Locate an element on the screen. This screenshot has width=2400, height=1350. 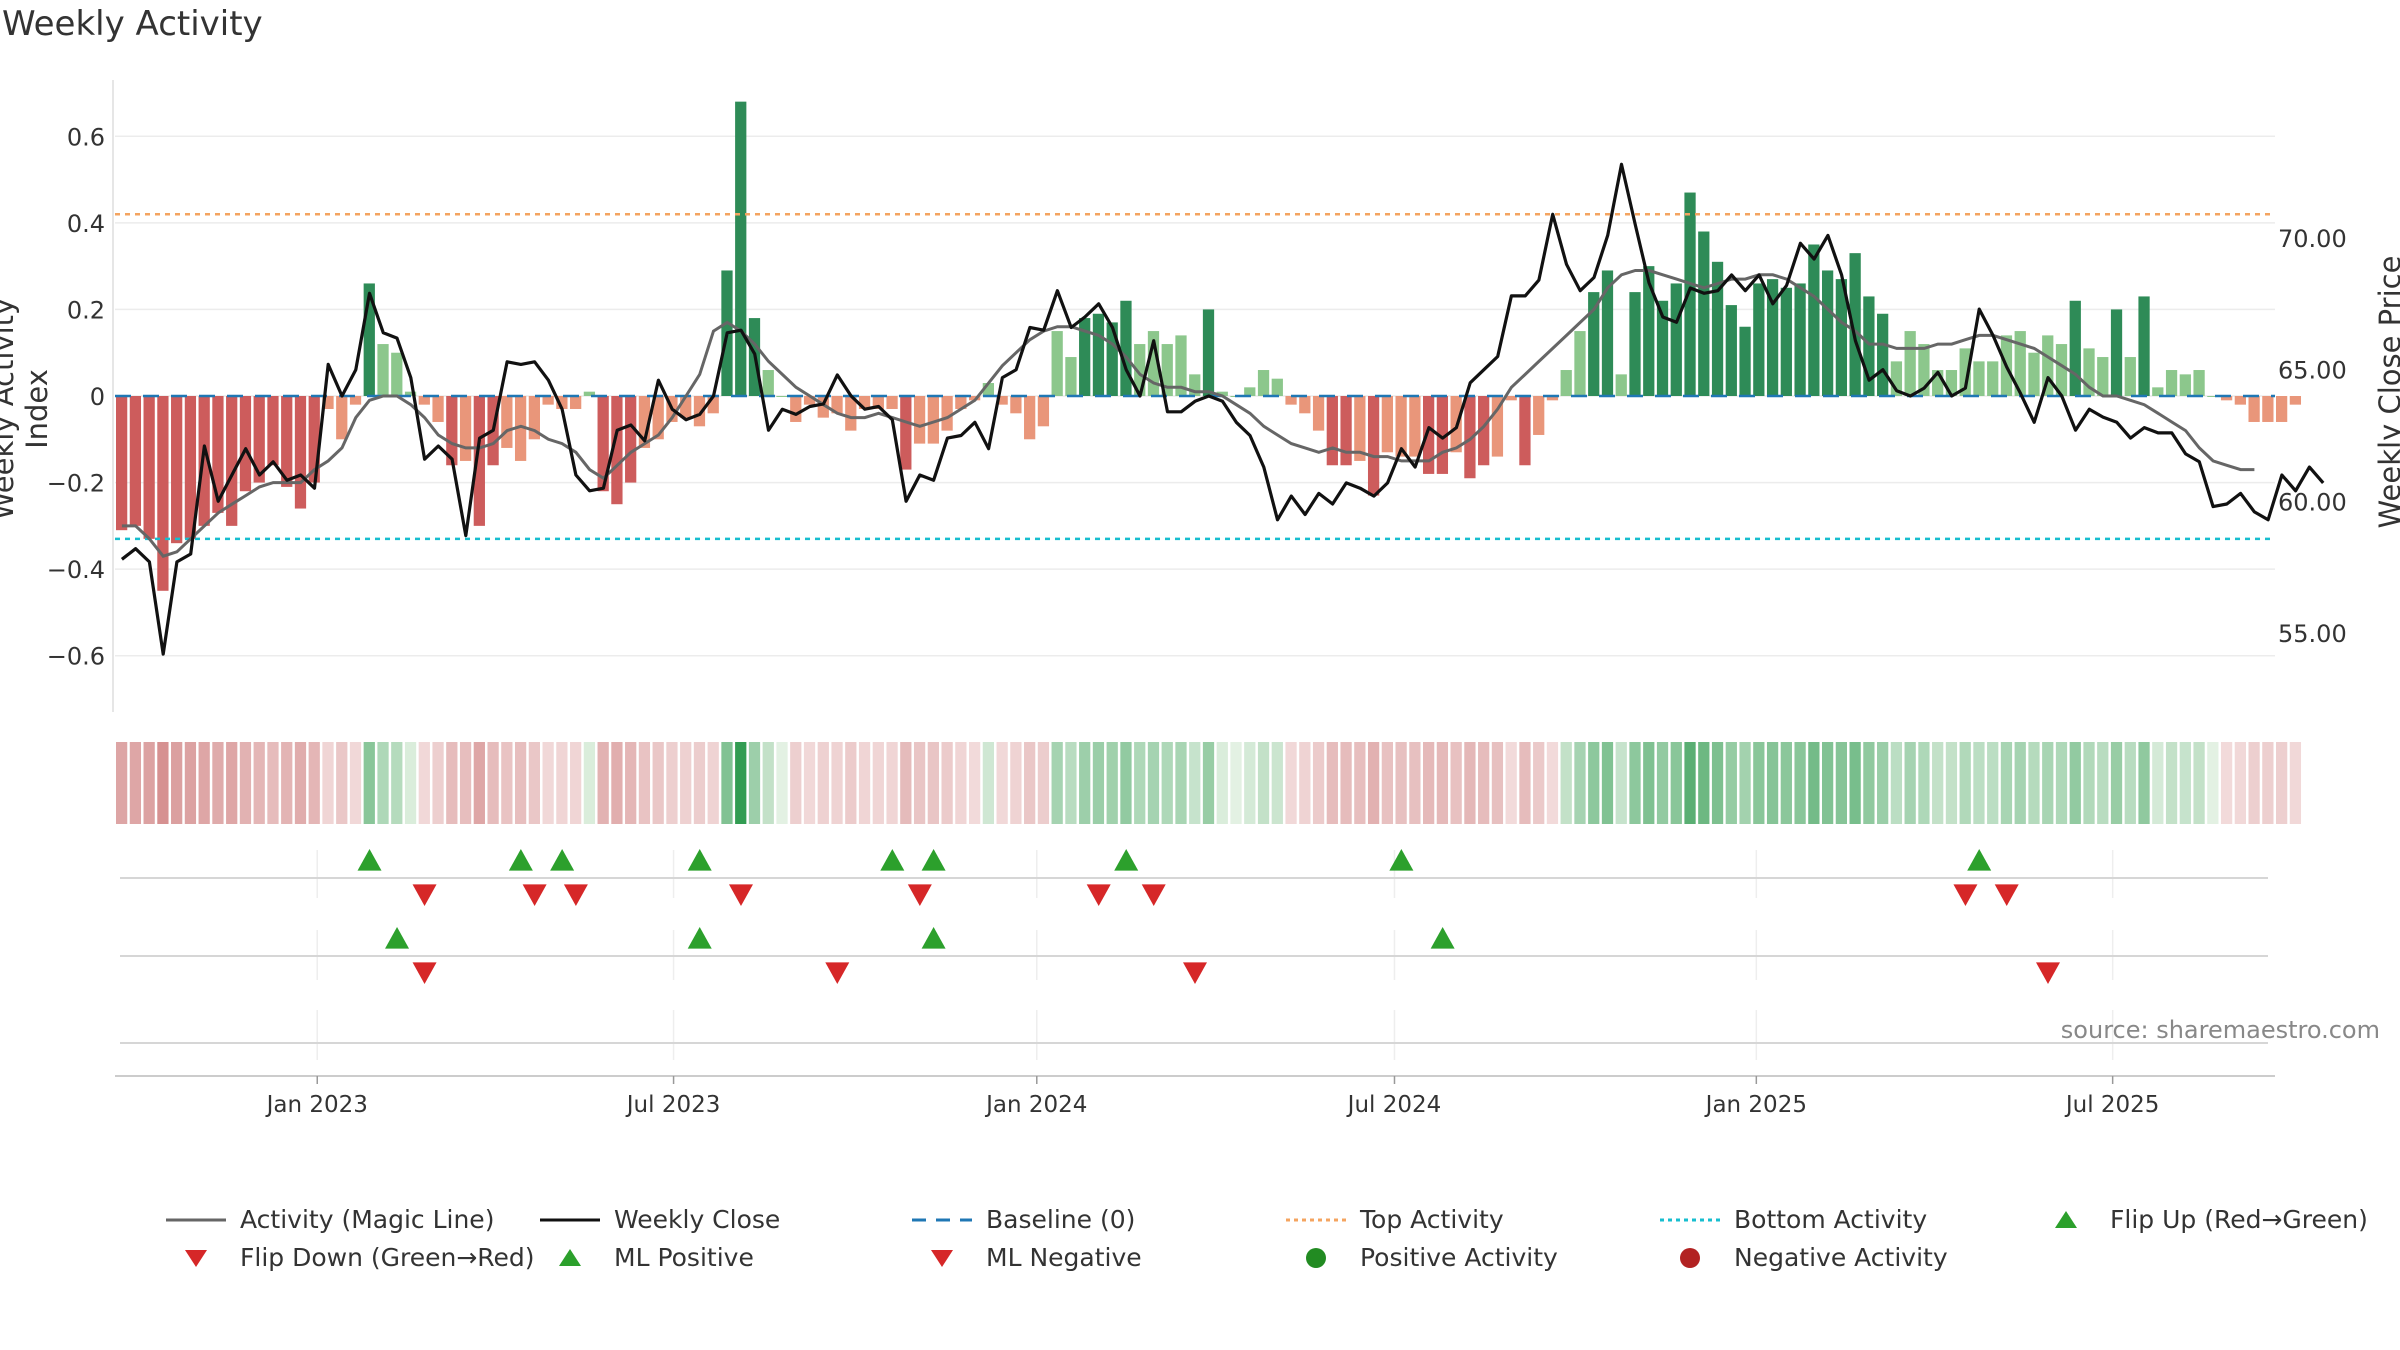
chart-title: Weekly Activity is located at coordinates (132, 24).